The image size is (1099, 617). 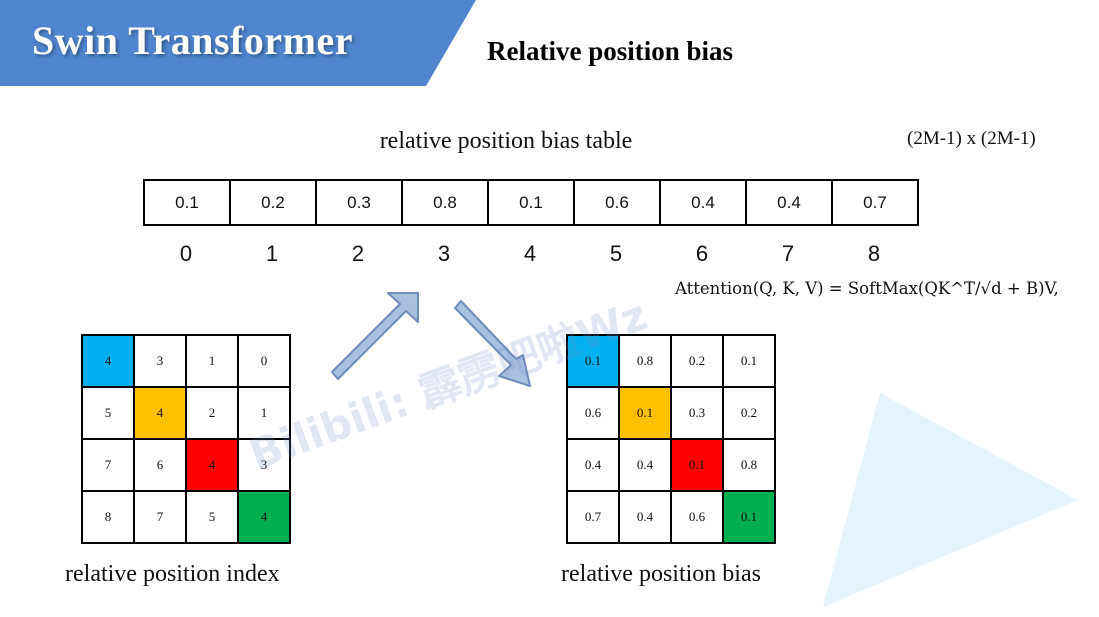 I want to click on bias-table-cell: 0.3, so click(x=360, y=202).